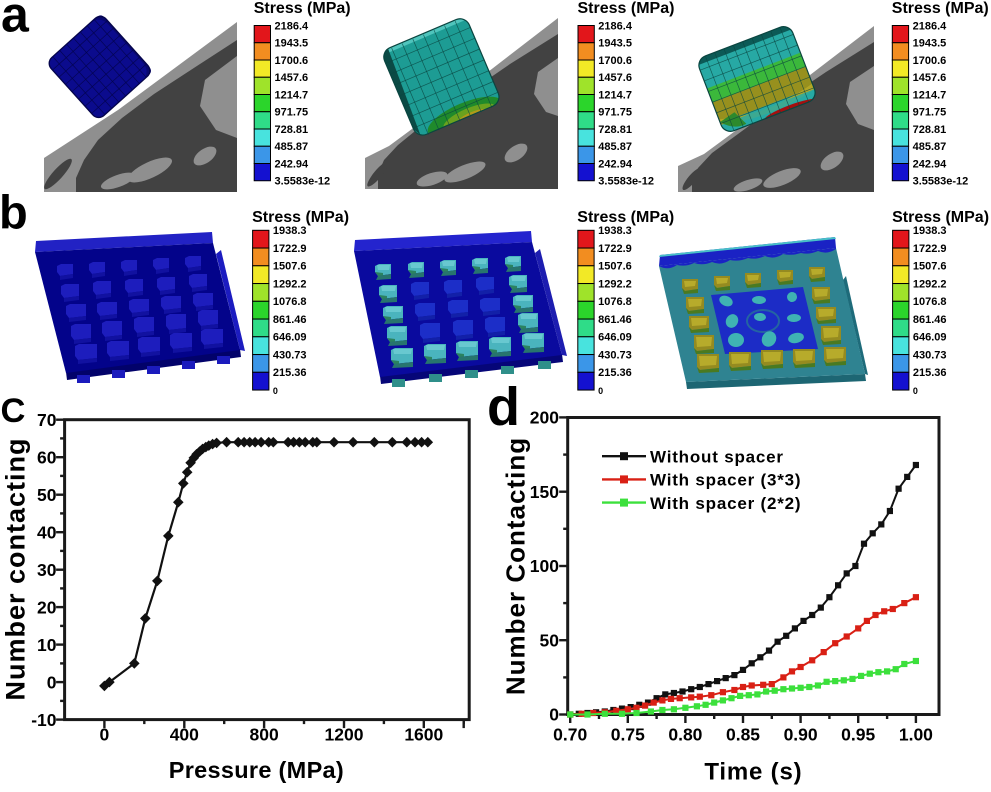 The width and height of the screenshot is (991, 792). I want to click on svg-text: 0.90, so click(801, 735).